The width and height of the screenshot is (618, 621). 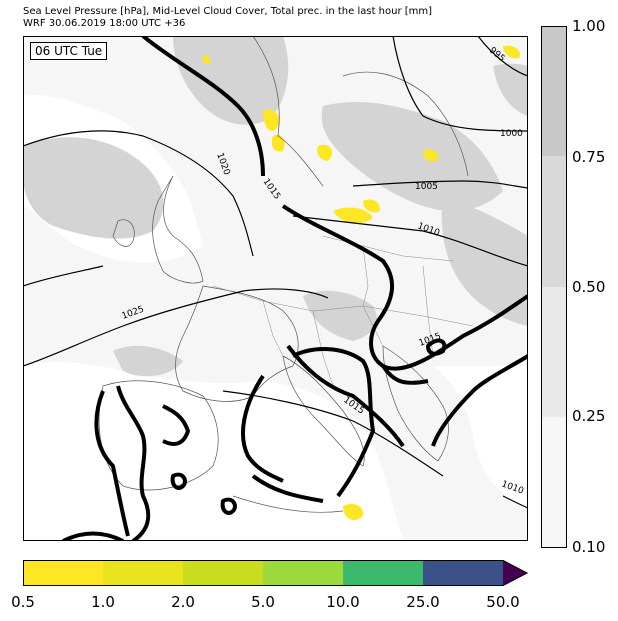 I want to click on precip-tick: 5.0, so click(x=263, y=602).